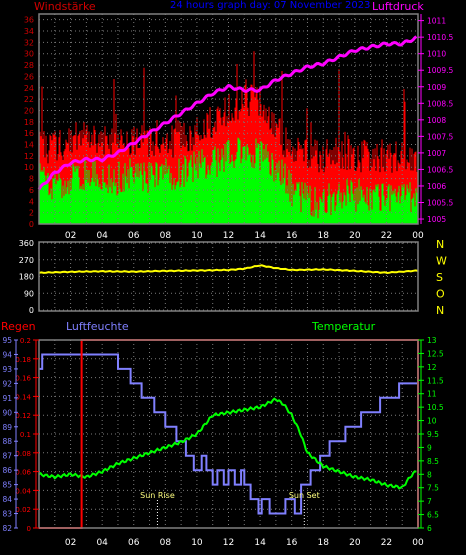 This screenshot has height=555, width=466. What do you see at coordinates (228, 543) in the screenshot?
I see `climate-tick-label: 12` at bounding box center [228, 543].